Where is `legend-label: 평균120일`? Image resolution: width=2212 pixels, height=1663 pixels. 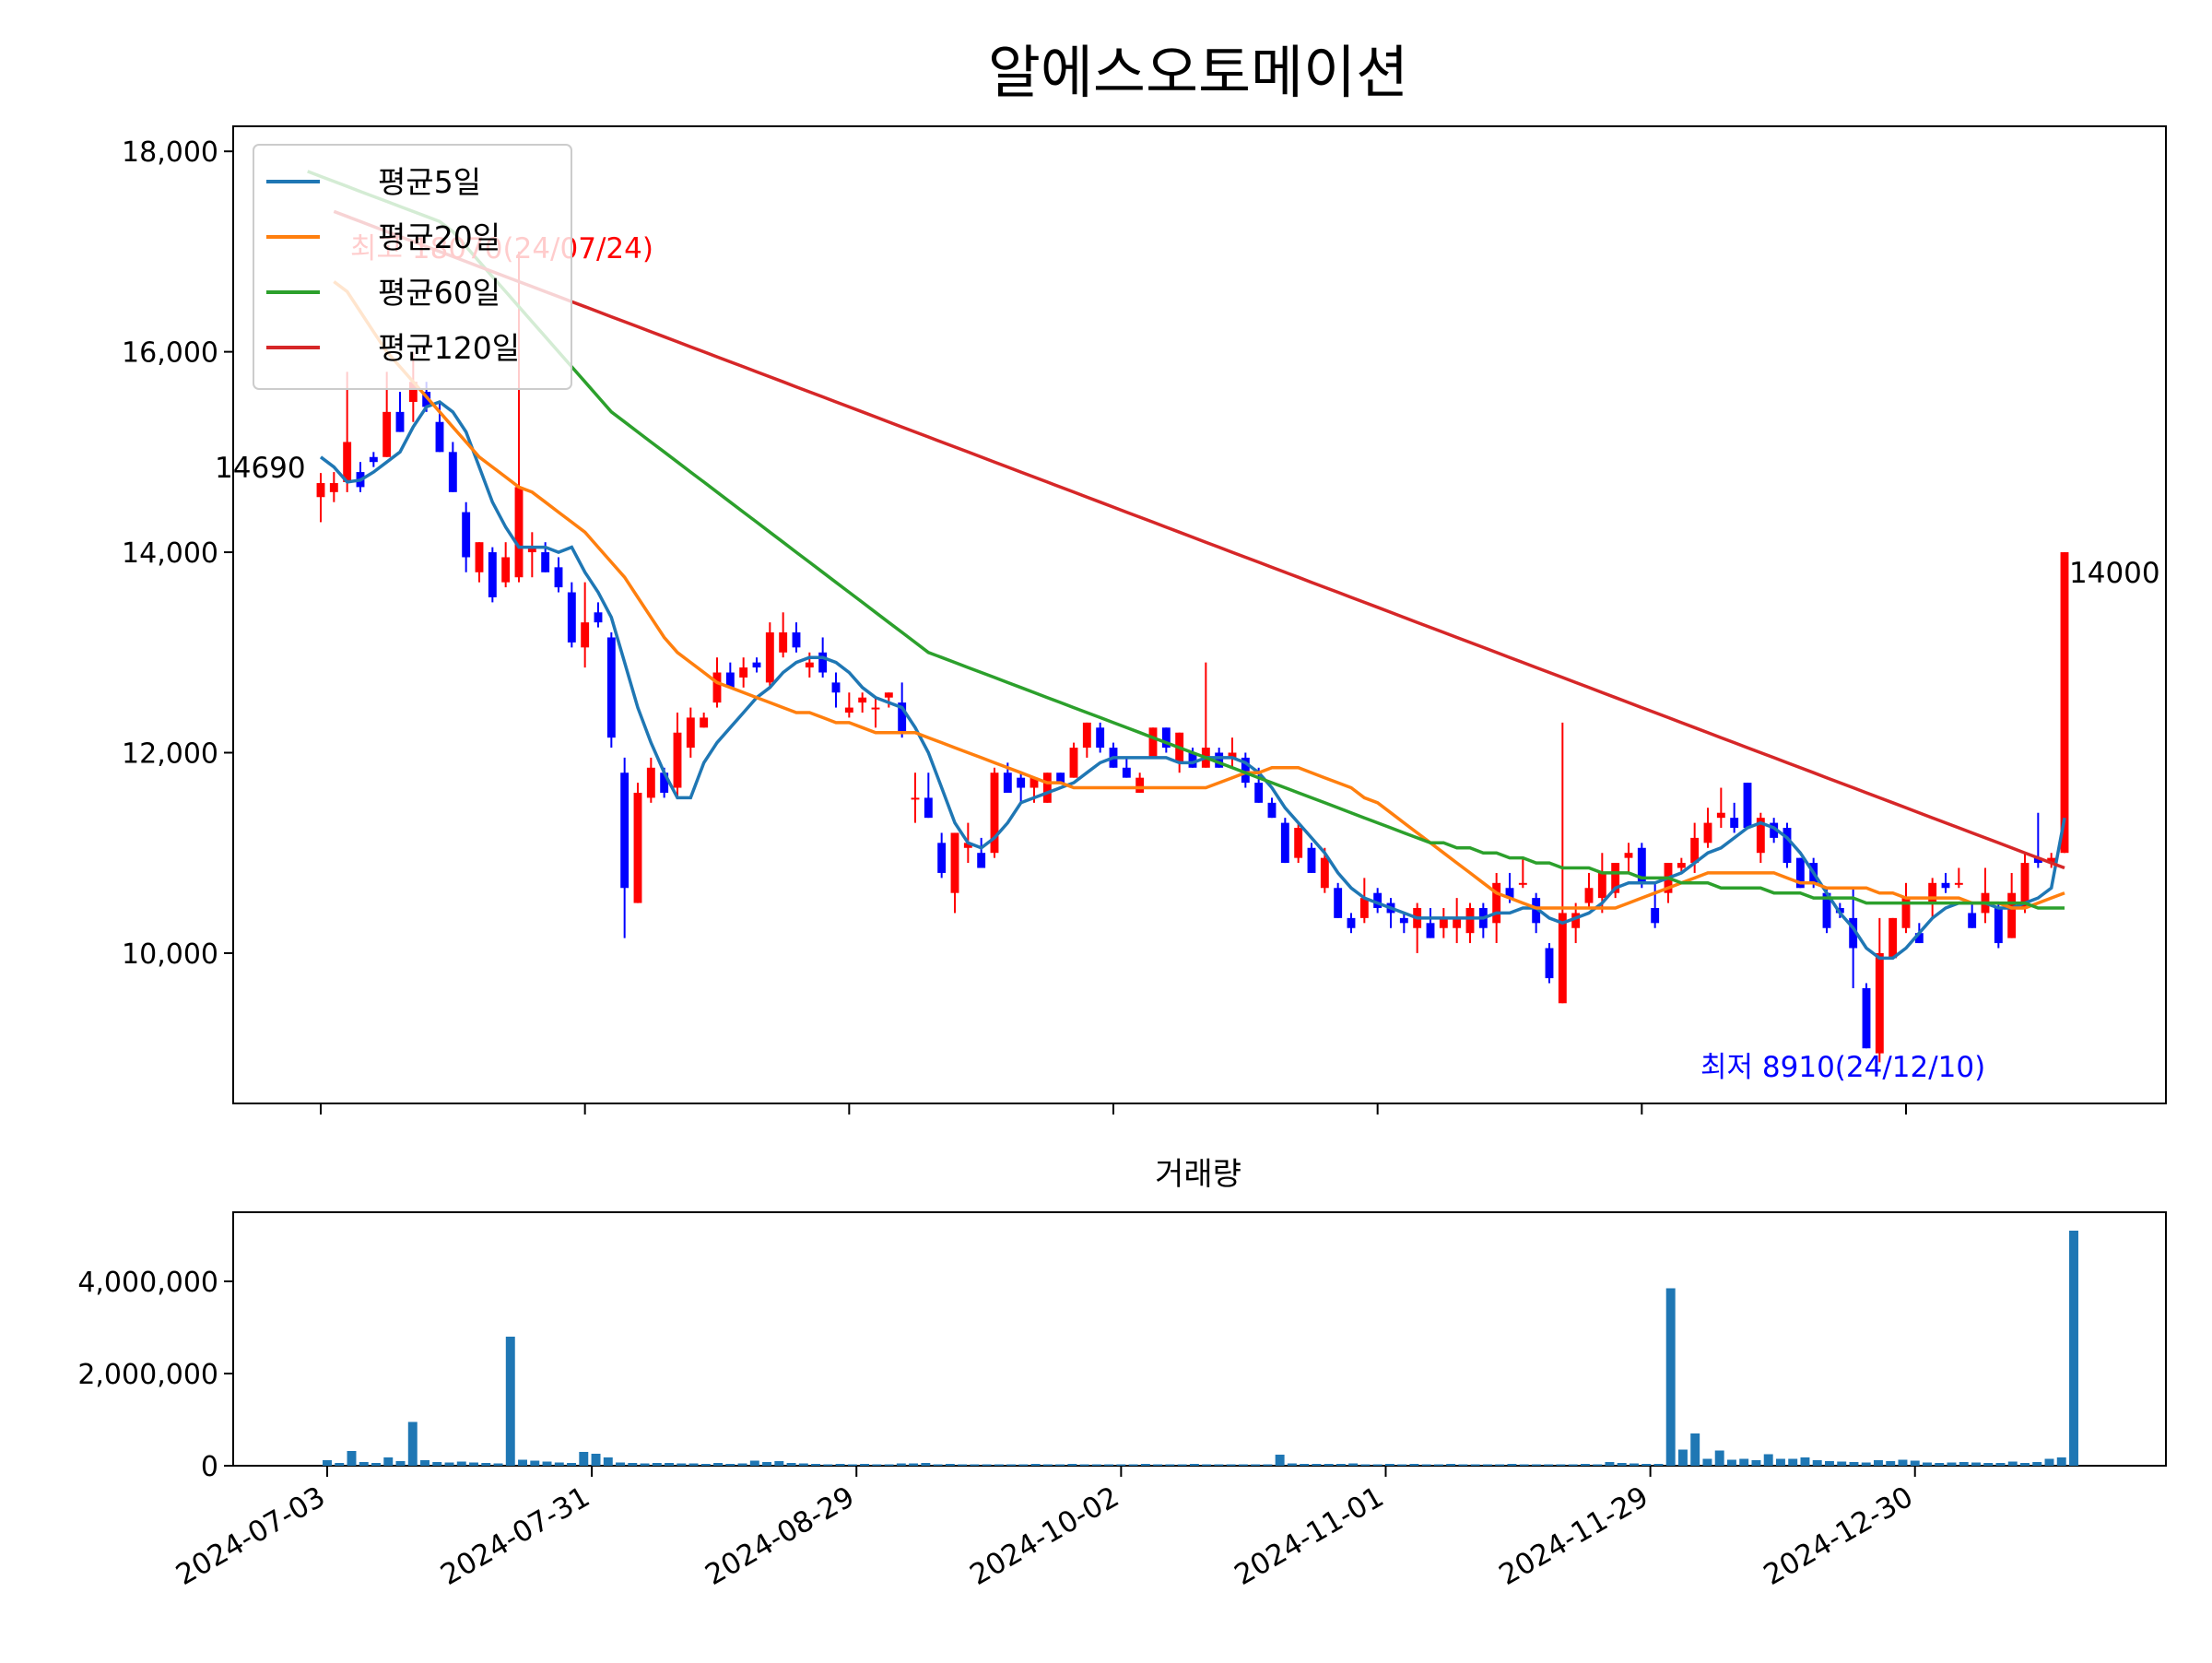
legend-label: 평균120일 is located at coordinates (449, 348).